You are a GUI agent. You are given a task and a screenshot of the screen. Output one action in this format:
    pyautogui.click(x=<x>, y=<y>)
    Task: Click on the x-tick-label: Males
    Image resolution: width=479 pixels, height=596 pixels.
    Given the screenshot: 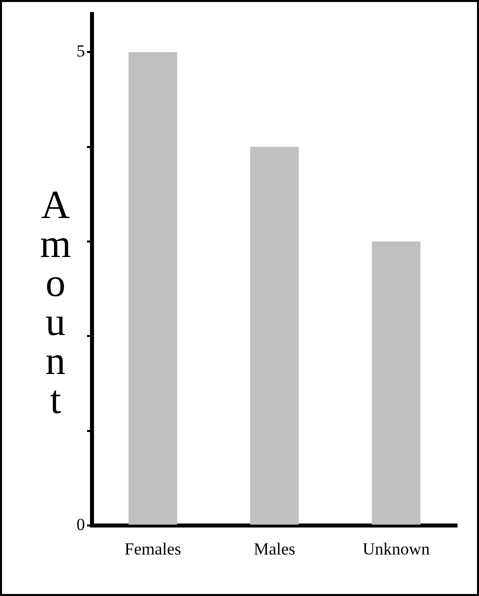 What is the action you would take?
    pyautogui.click(x=275, y=548)
    